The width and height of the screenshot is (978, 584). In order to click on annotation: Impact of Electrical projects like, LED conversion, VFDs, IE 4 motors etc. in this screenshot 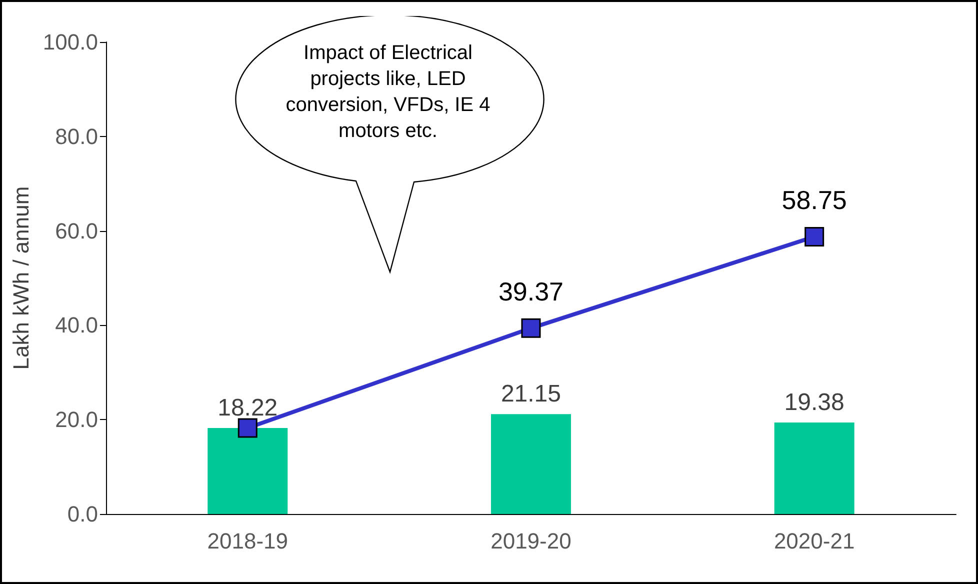, I will do `click(388, 92)`.